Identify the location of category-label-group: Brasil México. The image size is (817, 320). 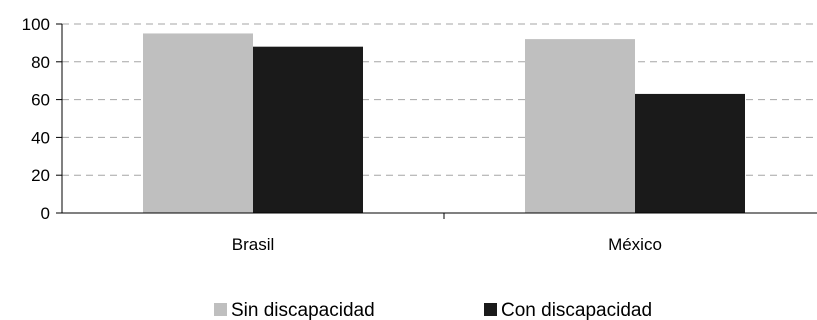
(447, 244).